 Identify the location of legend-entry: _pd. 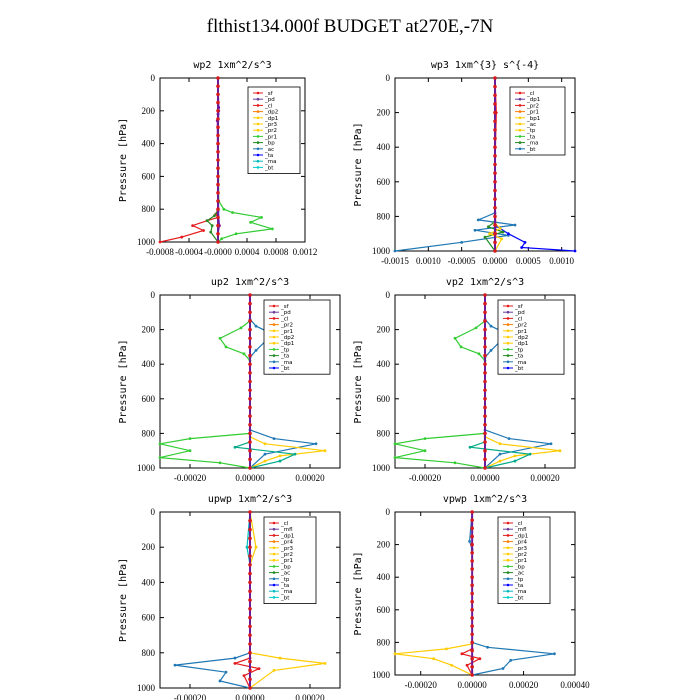
(285, 313).